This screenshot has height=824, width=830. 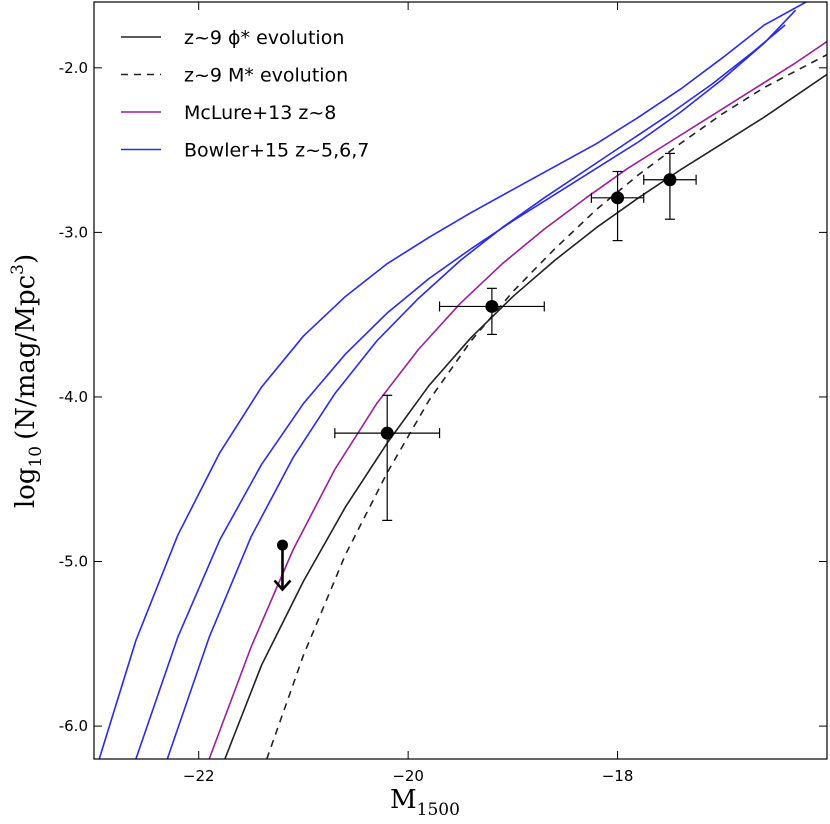 What do you see at coordinates (282, 585) in the screenshot?
I see `upper-limit-arrow-head` at bounding box center [282, 585].